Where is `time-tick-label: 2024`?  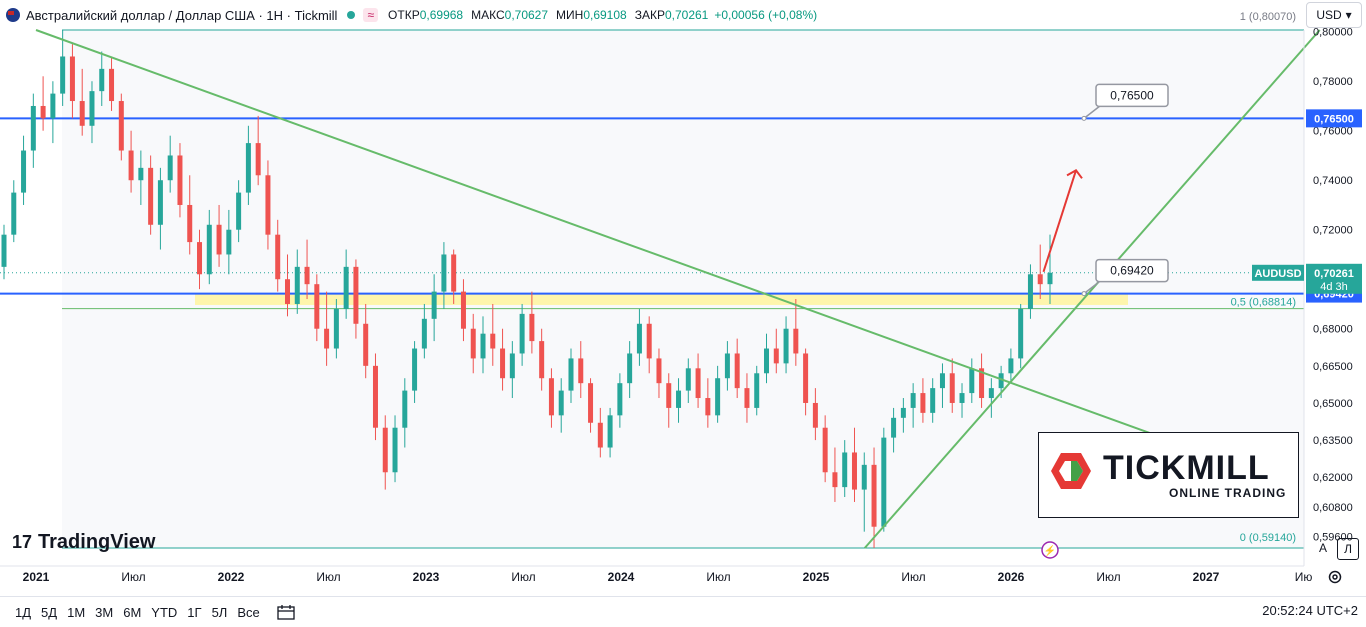
time-tick-label: 2024 is located at coordinates (621, 577).